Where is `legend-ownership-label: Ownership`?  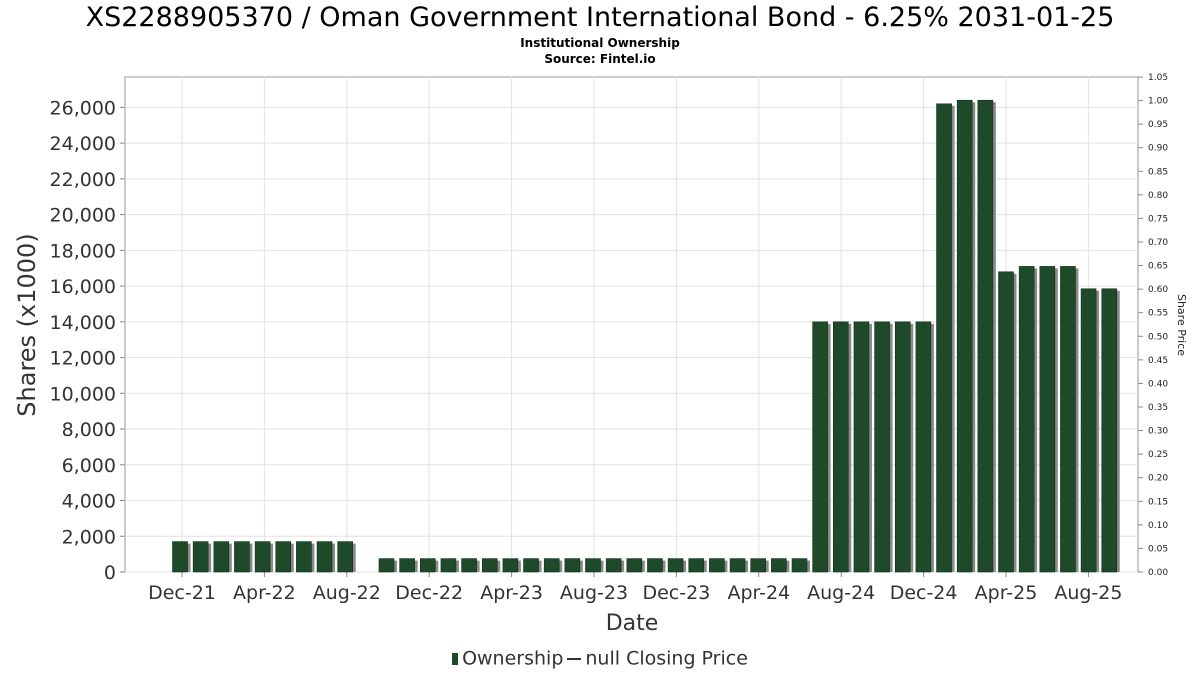
legend-ownership-label: Ownership is located at coordinates (513, 658).